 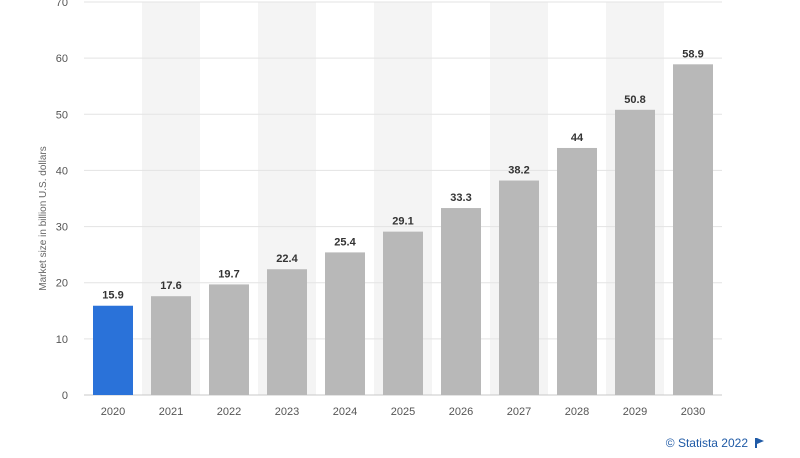 What do you see at coordinates (62, 340) in the screenshot?
I see `y-tick-label: 10` at bounding box center [62, 340].